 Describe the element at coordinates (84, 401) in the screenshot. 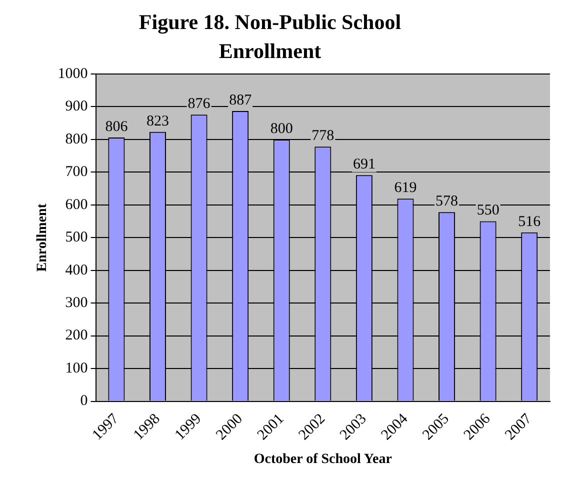

I see `y-tick-label: 0` at that location.